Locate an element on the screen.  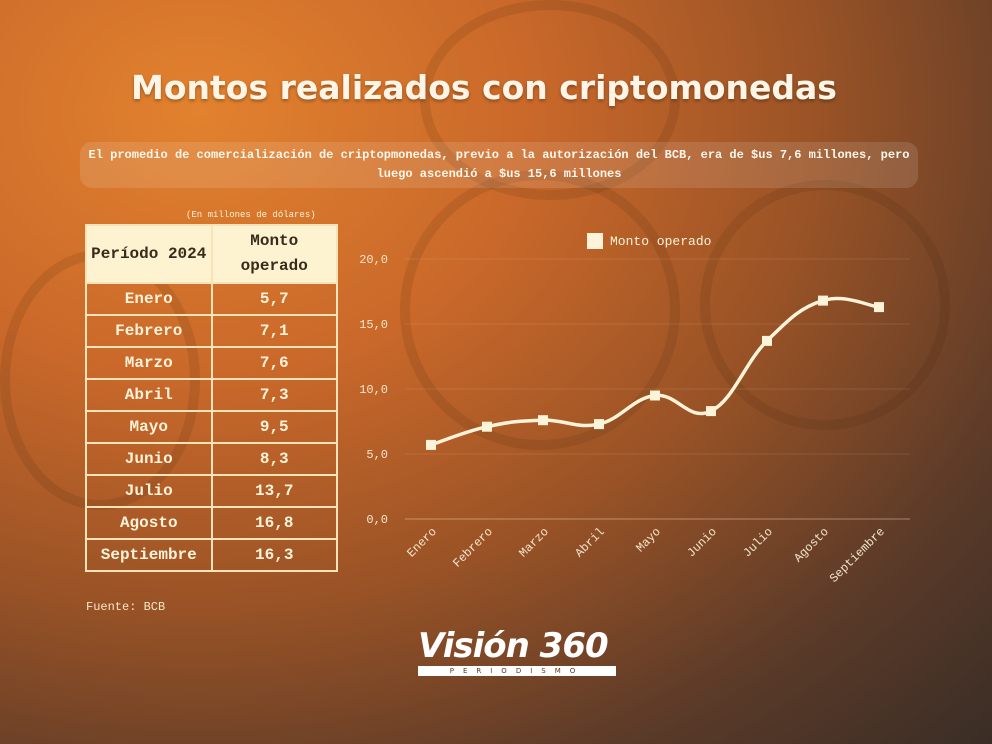
table-row: Mayo 9,5 is located at coordinates (211, 427).